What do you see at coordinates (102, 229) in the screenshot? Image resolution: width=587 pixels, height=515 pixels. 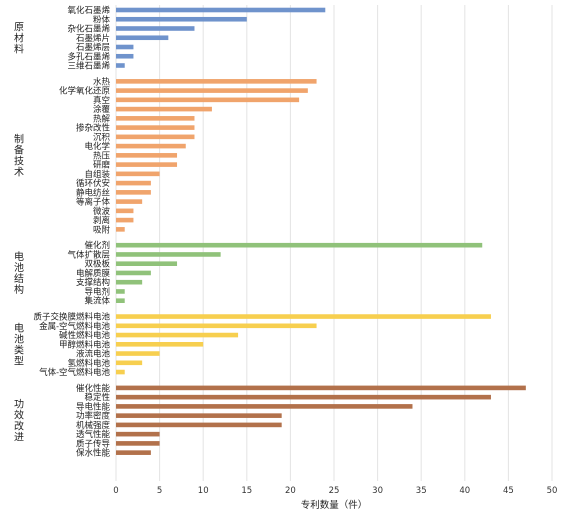 I see `category-label: 吸附` at bounding box center [102, 229].